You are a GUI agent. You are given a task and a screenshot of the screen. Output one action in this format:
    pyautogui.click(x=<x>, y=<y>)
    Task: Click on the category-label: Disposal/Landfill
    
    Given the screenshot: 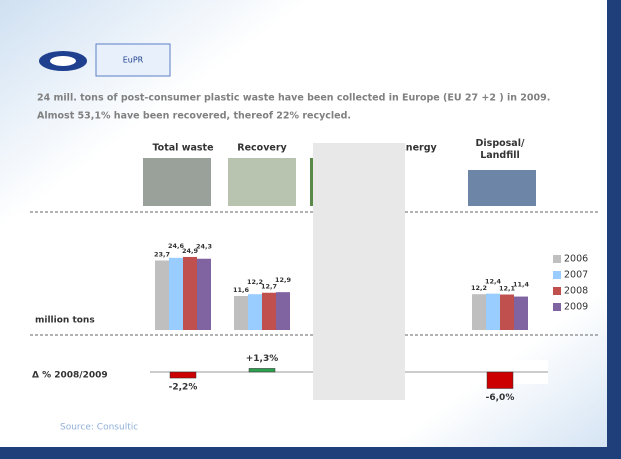 What is the action you would take?
    pyautogui.click(x=500, y=149)
    